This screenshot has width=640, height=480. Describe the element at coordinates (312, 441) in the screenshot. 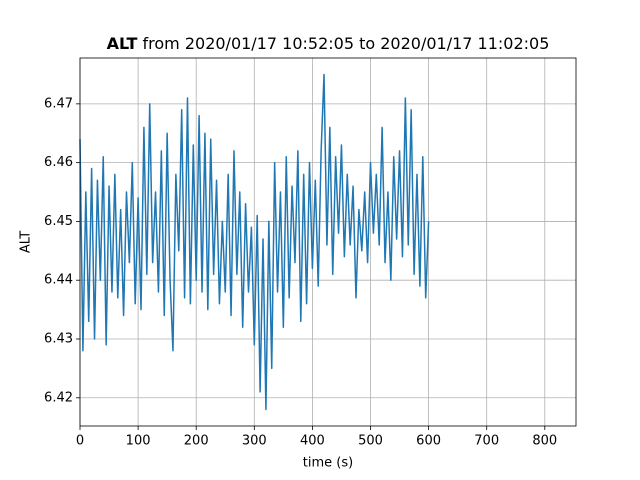

I see `x-tick-label: 400` at that location.